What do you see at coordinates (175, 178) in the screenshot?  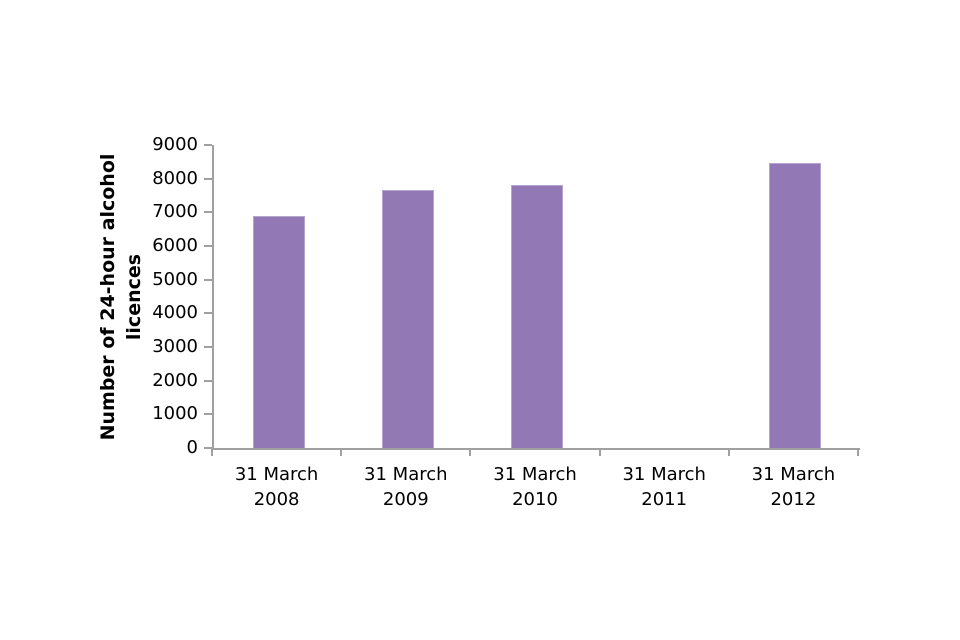 I see `y-tick-label-8000: 8000` at bounding box center [175, 178].